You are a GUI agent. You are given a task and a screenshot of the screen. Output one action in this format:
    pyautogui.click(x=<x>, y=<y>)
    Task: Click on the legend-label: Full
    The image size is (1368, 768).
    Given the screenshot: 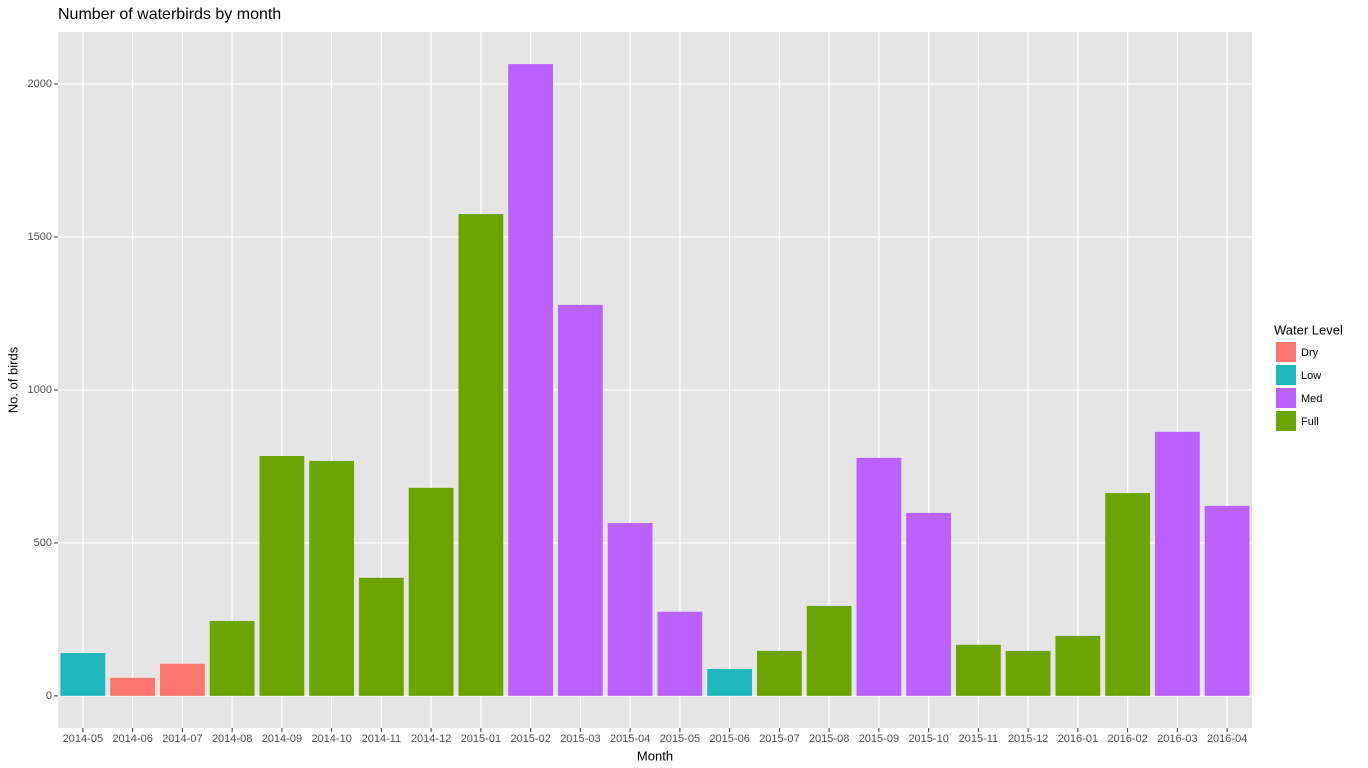 What is the action you would take?
    pyautogui.click(x=1310, y=422)
    